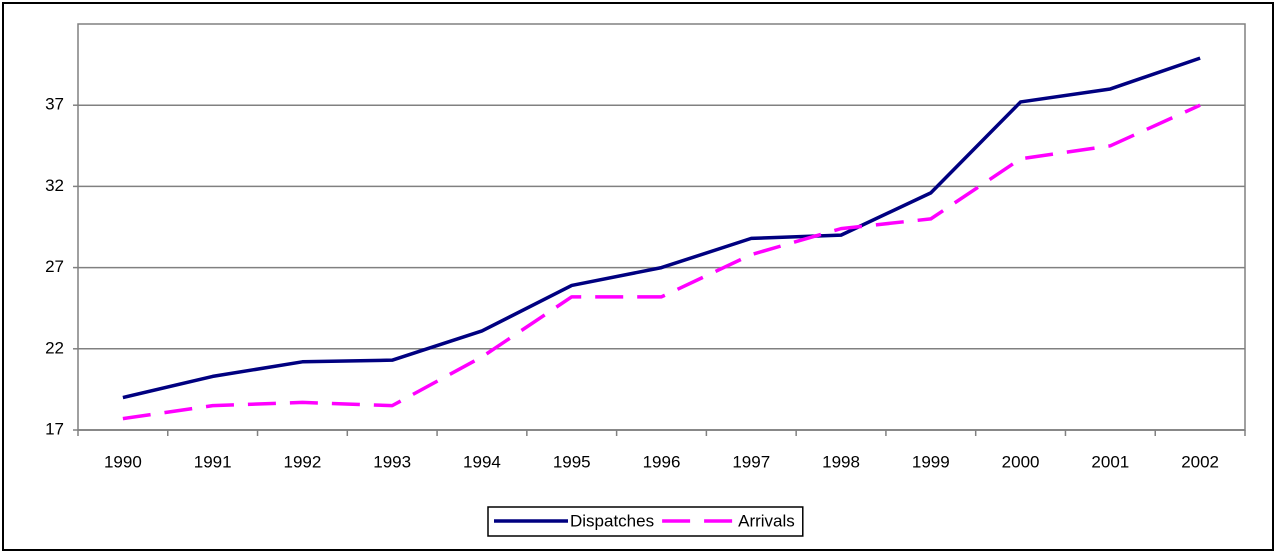 This screenshot has width=1276, height=553. I want to click on x-tick-label: 1999, so click(931, 461).